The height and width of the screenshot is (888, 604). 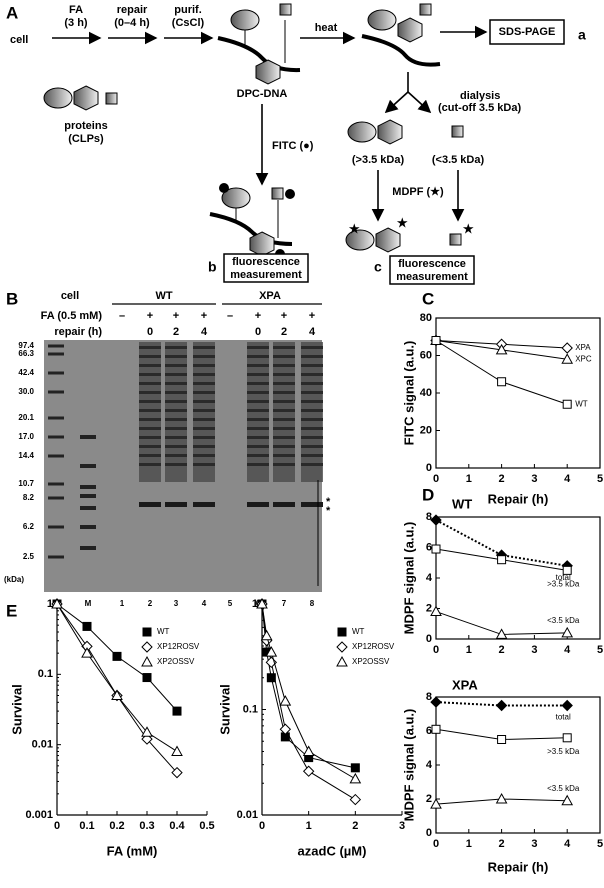 What do you see at coordinates (563, 577) in the screenshot?
I see `series-label: total` at bounding box center [563, 577].